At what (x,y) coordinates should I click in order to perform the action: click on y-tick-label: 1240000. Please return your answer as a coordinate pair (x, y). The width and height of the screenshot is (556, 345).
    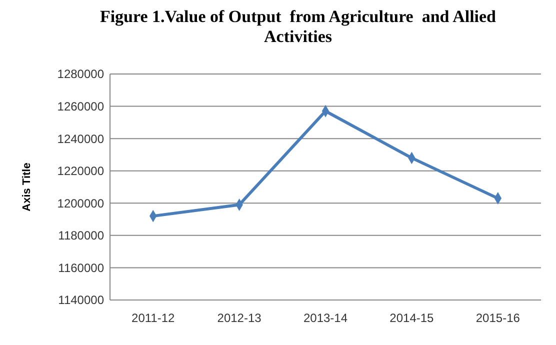
    Looking at the image, I should click on (80, 139).